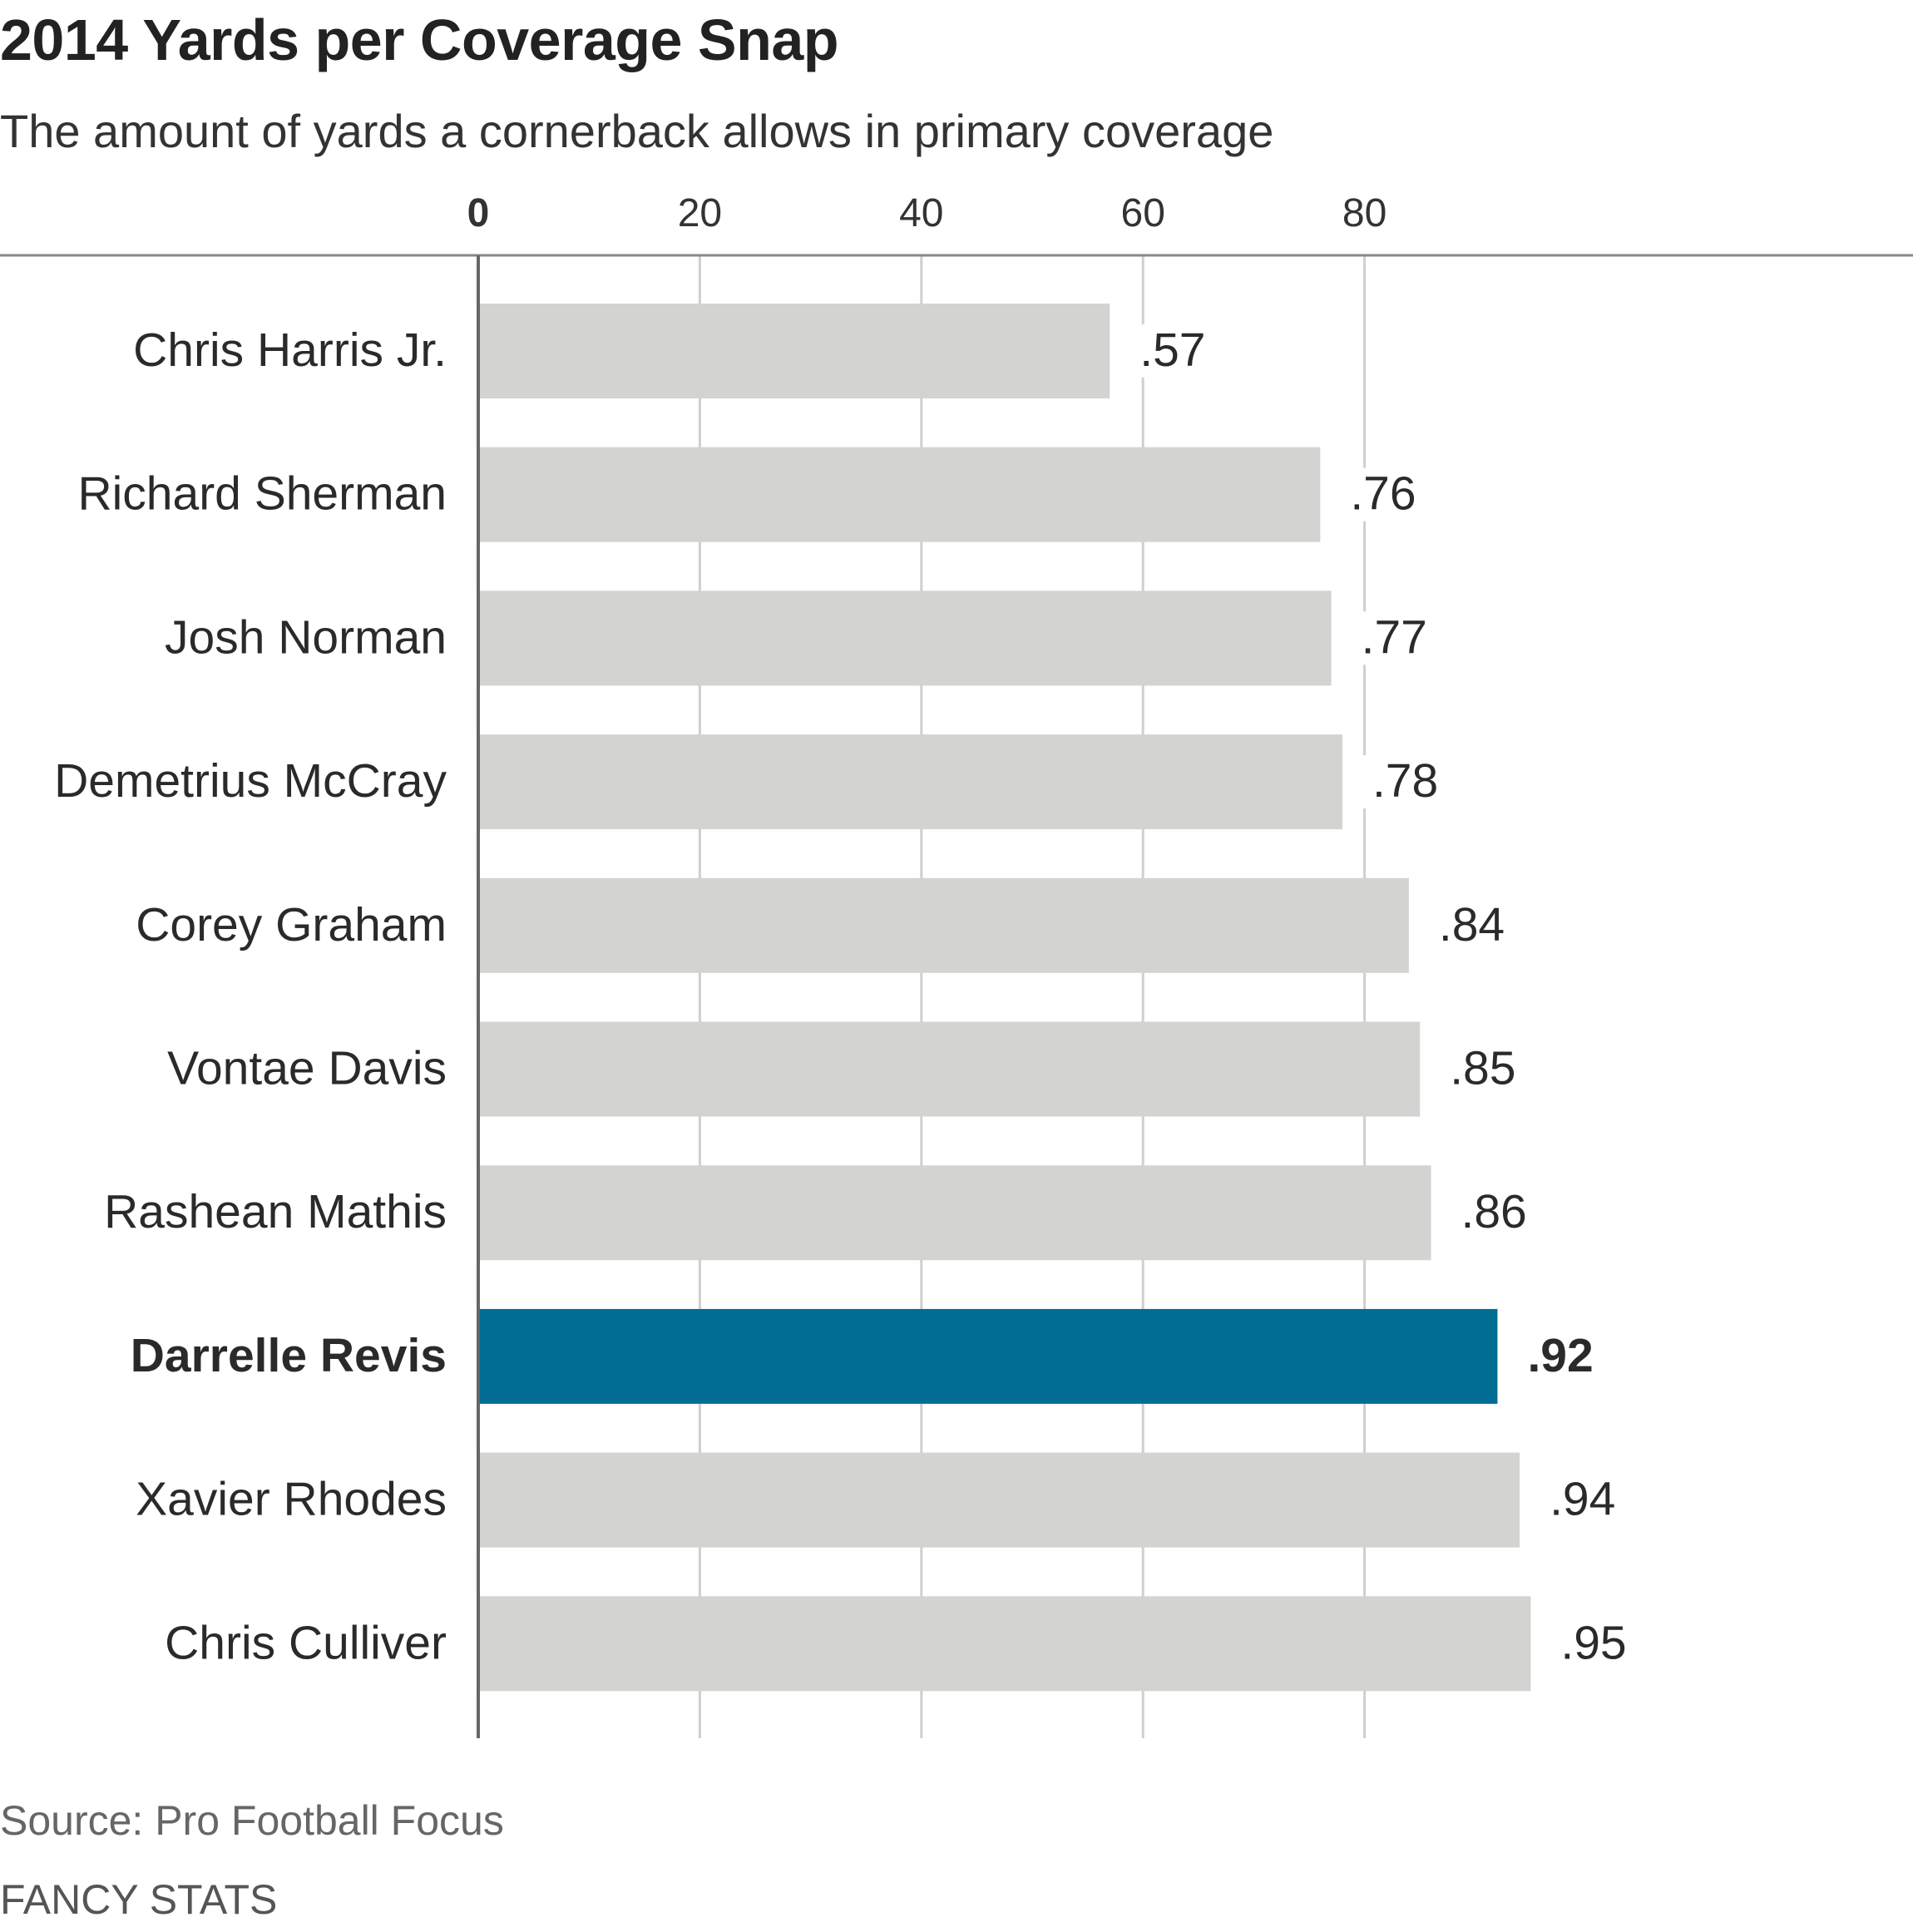 This screenshot has height=1932, width=1913. What do you see at coordinates (1405, 781) in the screenshot?
I see `data-label: .78` at bounding box center [1405, 781].